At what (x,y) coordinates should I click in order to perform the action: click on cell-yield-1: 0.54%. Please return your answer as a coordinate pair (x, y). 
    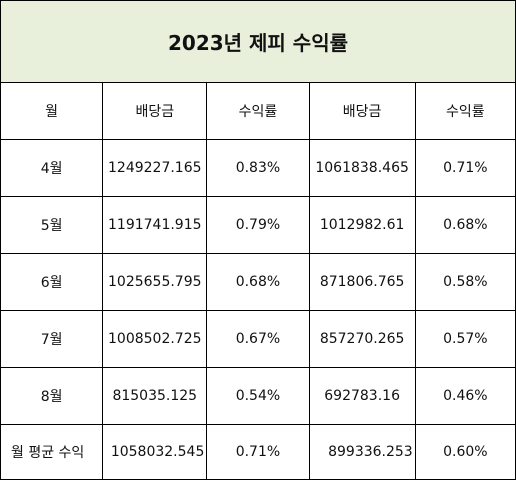
    Looking at the image, I should click on (258, 396).